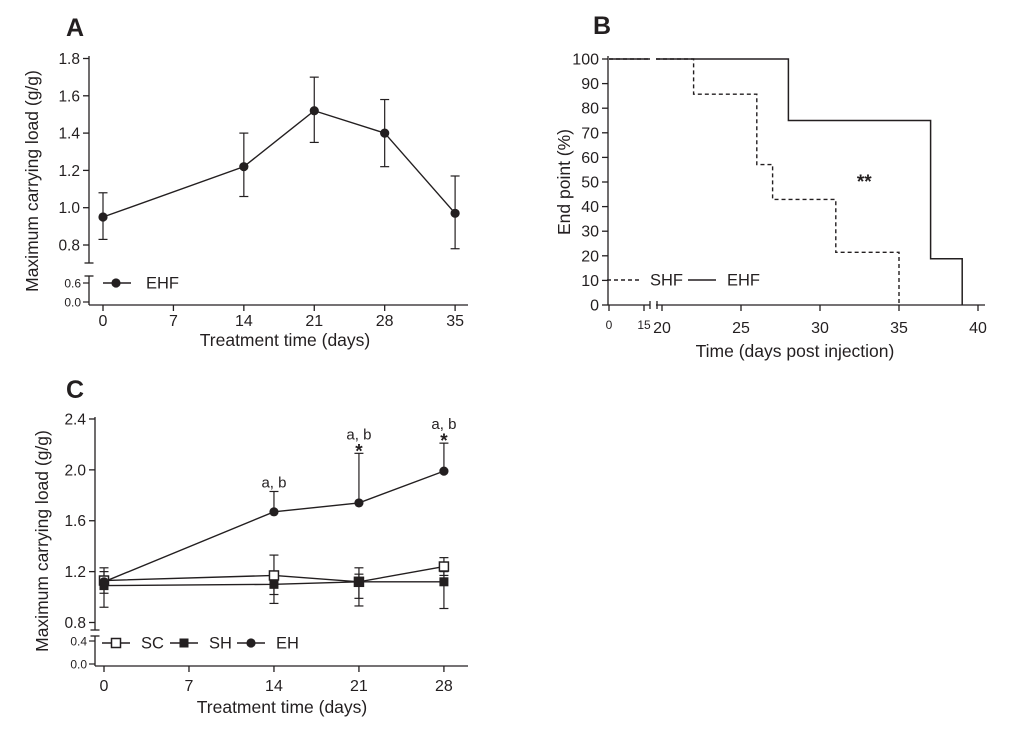 Image resolution: width=1024 pixels, height=756 pixels. I want to click on svg-text: 1.0, so click(69, 208).